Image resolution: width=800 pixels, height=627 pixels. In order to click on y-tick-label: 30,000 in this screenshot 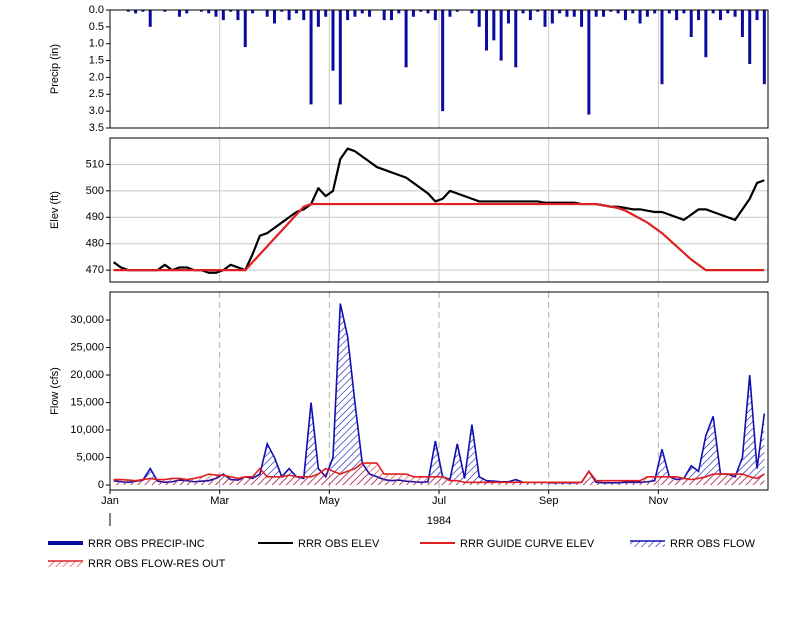, I will do `click(87, 320)`.